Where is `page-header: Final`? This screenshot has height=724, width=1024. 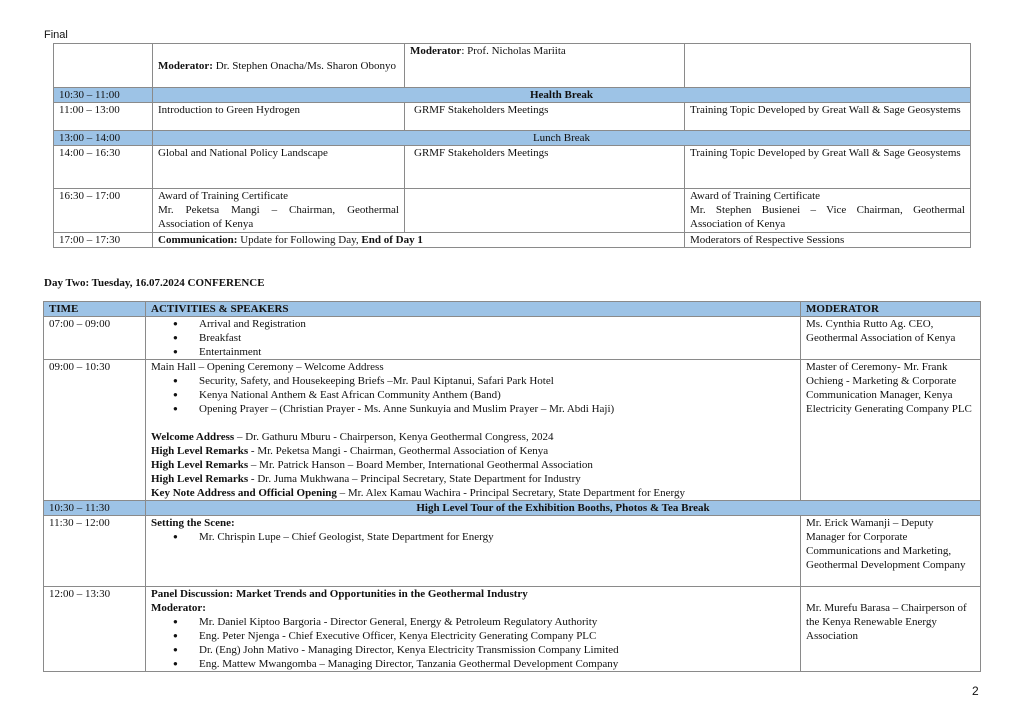 page-header: Final is located at coordinates (56, 35).